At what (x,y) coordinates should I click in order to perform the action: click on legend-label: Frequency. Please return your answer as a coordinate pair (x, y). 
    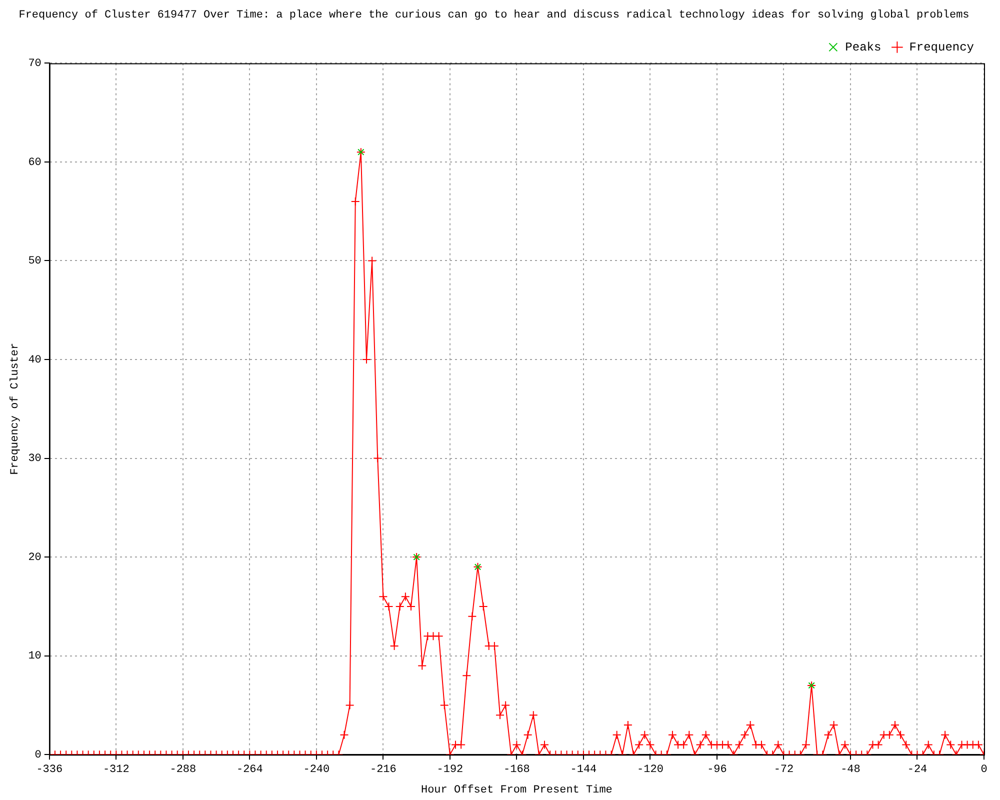
    Looking at the image, I should click on (941, 47).